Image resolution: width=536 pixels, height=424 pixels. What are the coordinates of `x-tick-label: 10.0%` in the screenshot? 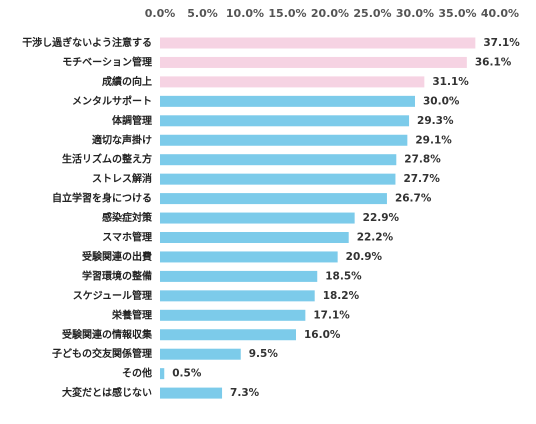 It's located at (245, 13).